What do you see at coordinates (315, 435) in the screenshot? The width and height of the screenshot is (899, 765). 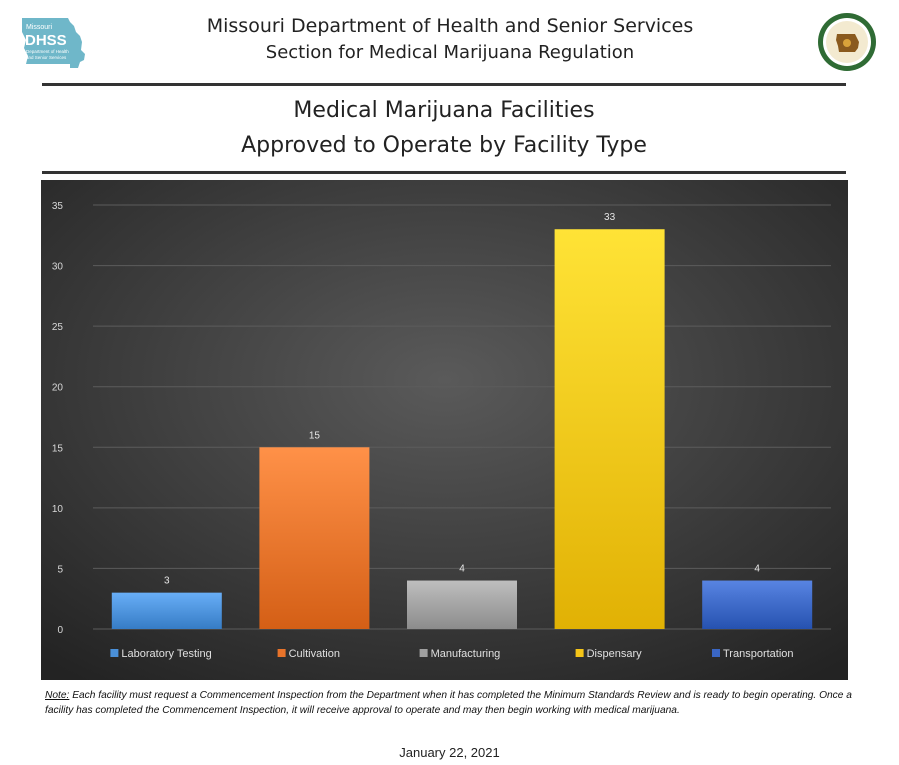 I see `data-label: 15` at bounding box center [315, 435].